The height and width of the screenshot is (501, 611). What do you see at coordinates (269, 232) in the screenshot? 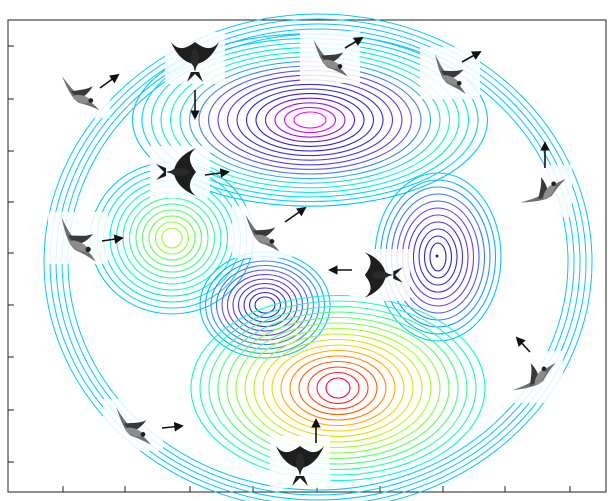
I see `bird-center` at bounding box center [269, 232].